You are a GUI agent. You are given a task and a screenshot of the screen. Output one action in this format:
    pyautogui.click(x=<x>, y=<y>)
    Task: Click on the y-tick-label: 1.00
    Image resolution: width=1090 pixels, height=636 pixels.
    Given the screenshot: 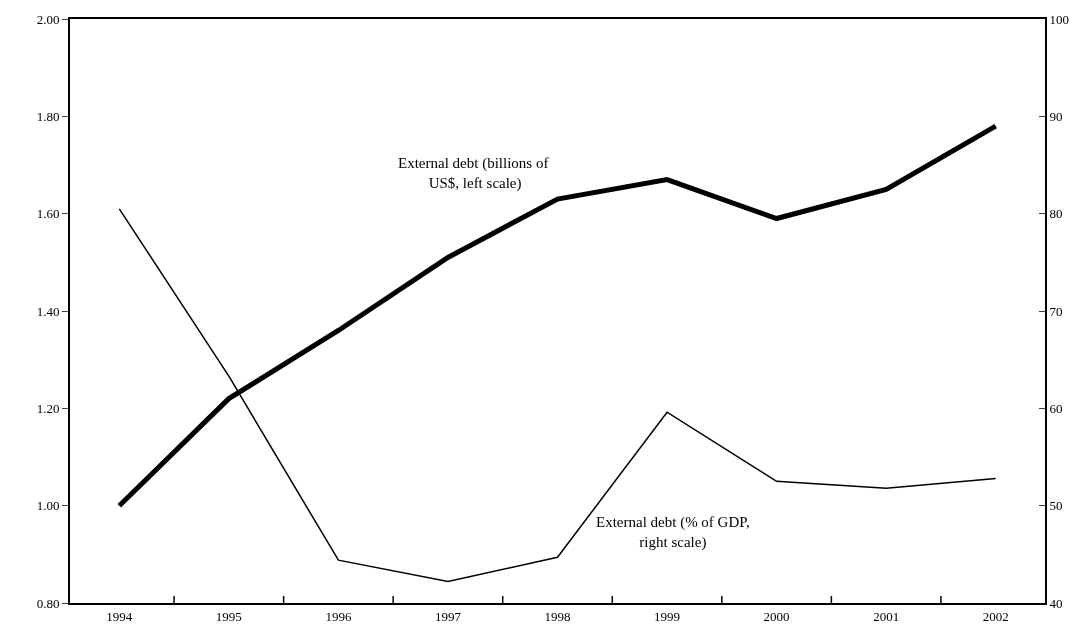 What is the action you would take?
    pyautogui.click(x=48, y=506)
    